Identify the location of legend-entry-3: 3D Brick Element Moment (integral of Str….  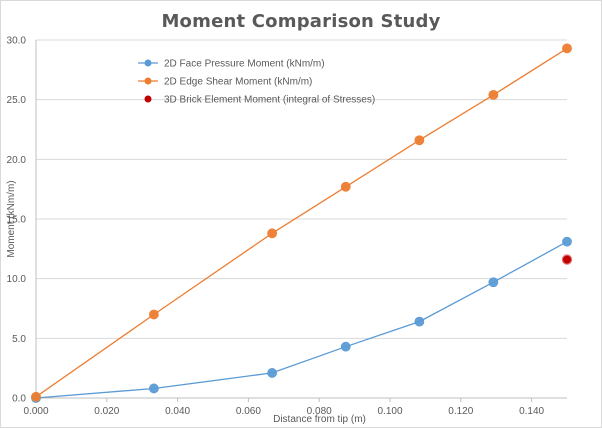
(269, 100).